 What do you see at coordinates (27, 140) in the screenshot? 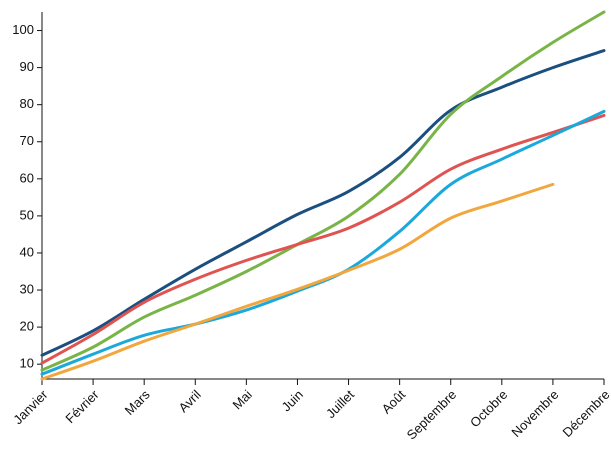
I see `y-tick-label: 70` at bounding box center [27, 140].